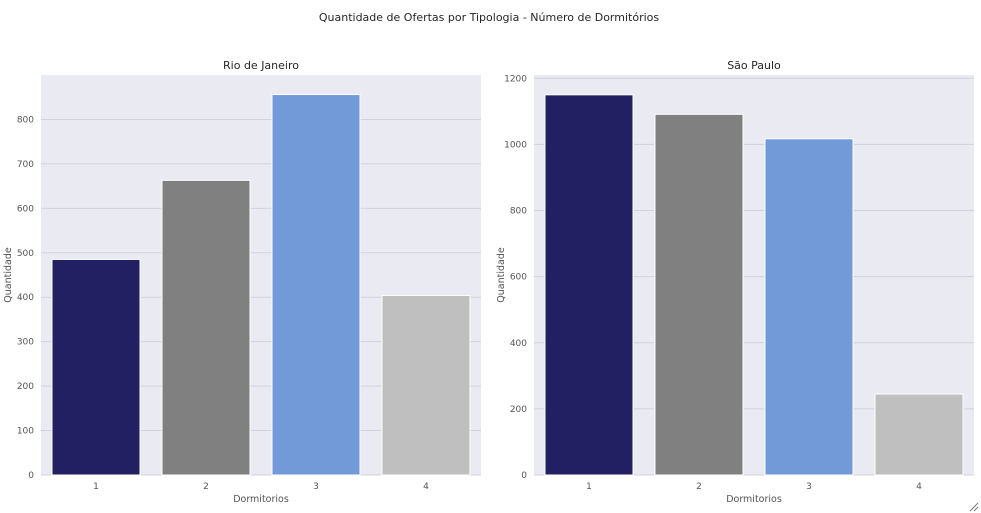 This screenshot has width=981, height=513. What do you see at coordinates (25, 165) in the screenshot?
I see `y-tick-label: 700` at bounding box center [25, 165].